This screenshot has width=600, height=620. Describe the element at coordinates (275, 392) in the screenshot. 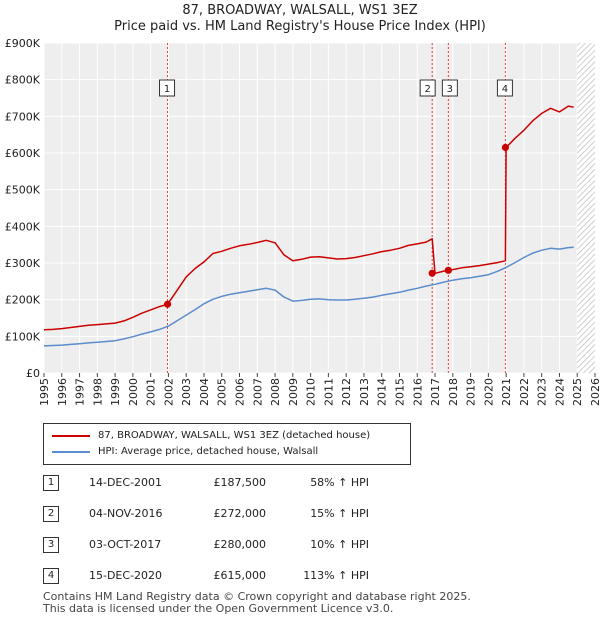

I see `x-tick-label: 2008` at that location.